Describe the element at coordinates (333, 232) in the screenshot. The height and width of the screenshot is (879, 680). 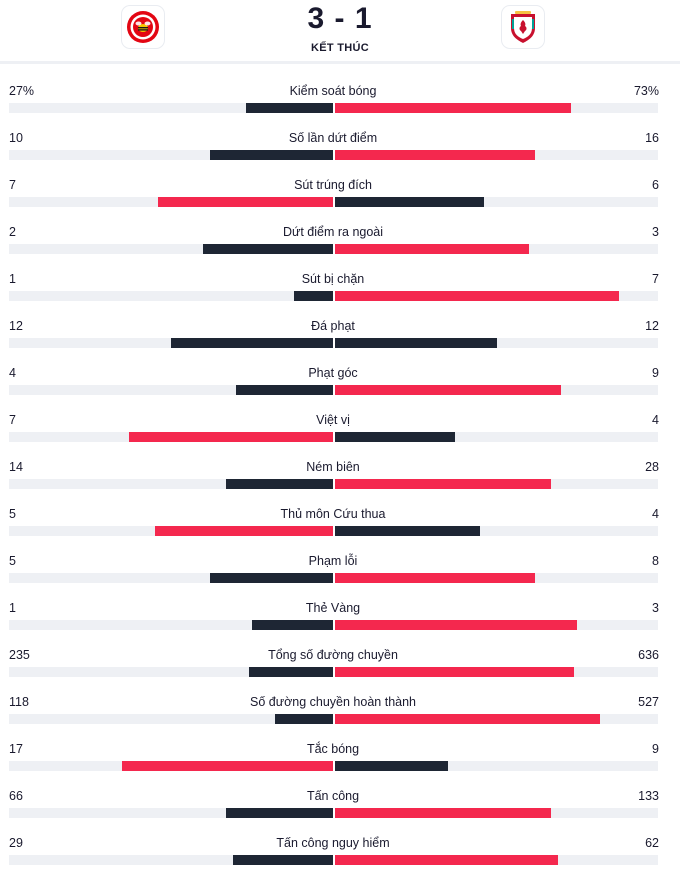
I see `stat-label: Dứt điểm ra ngoài` at that location.